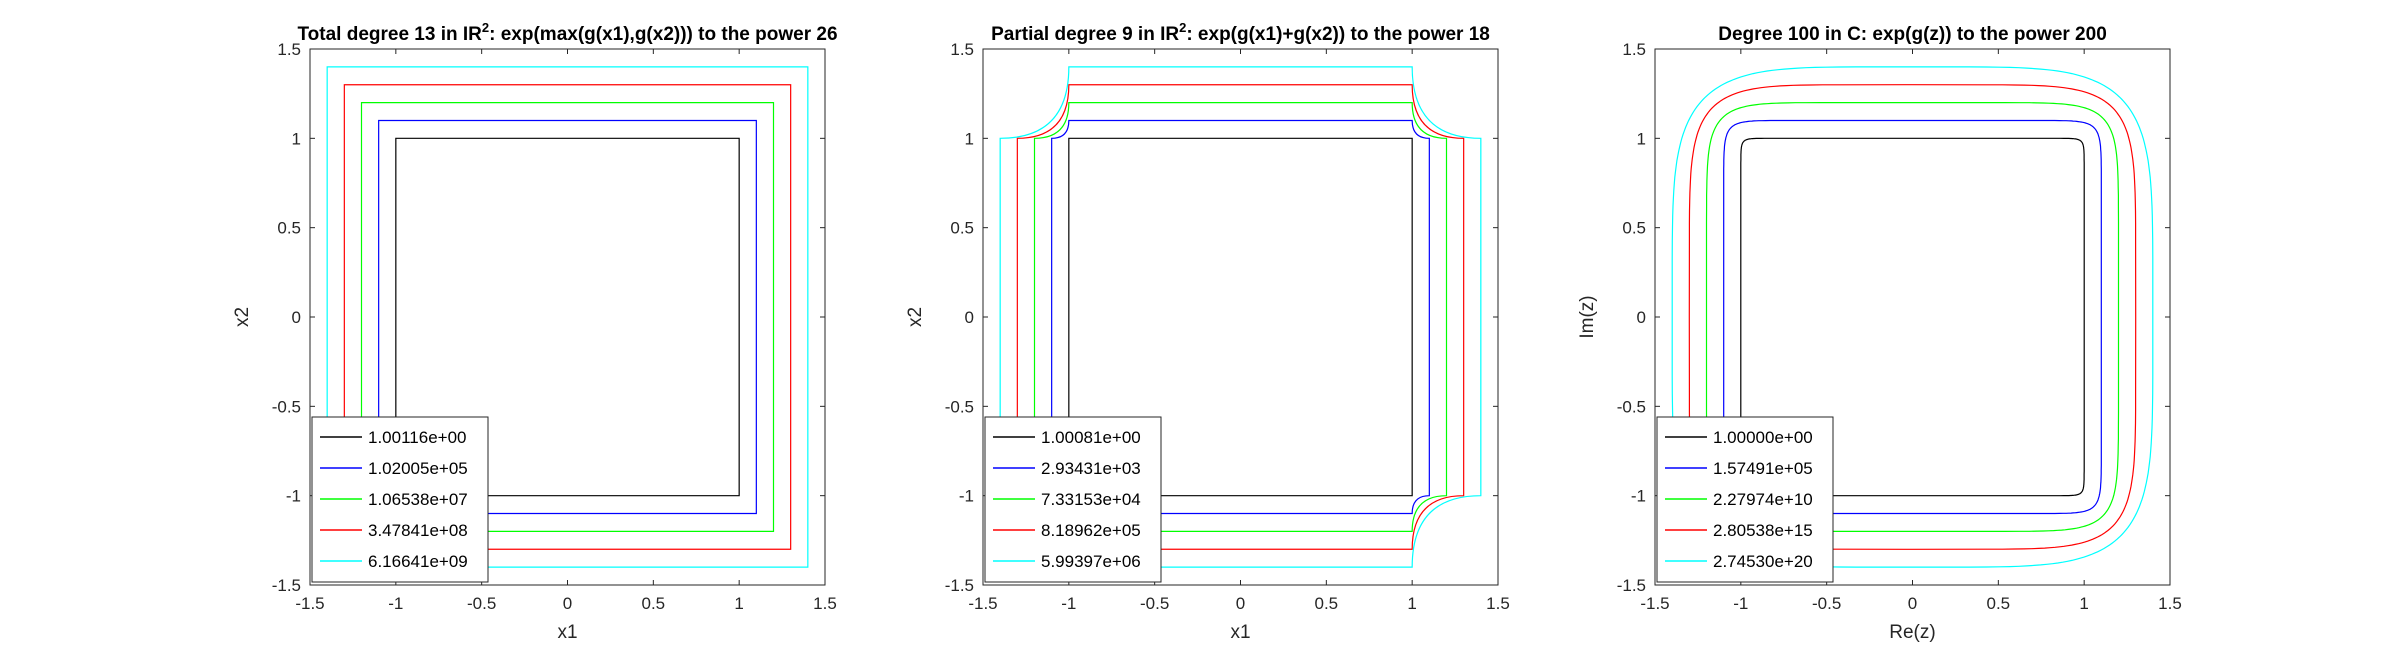 This screenshot has height=656, width=2388. I want to click on legend-label: 2.93431e+03, so click(1091, 468).